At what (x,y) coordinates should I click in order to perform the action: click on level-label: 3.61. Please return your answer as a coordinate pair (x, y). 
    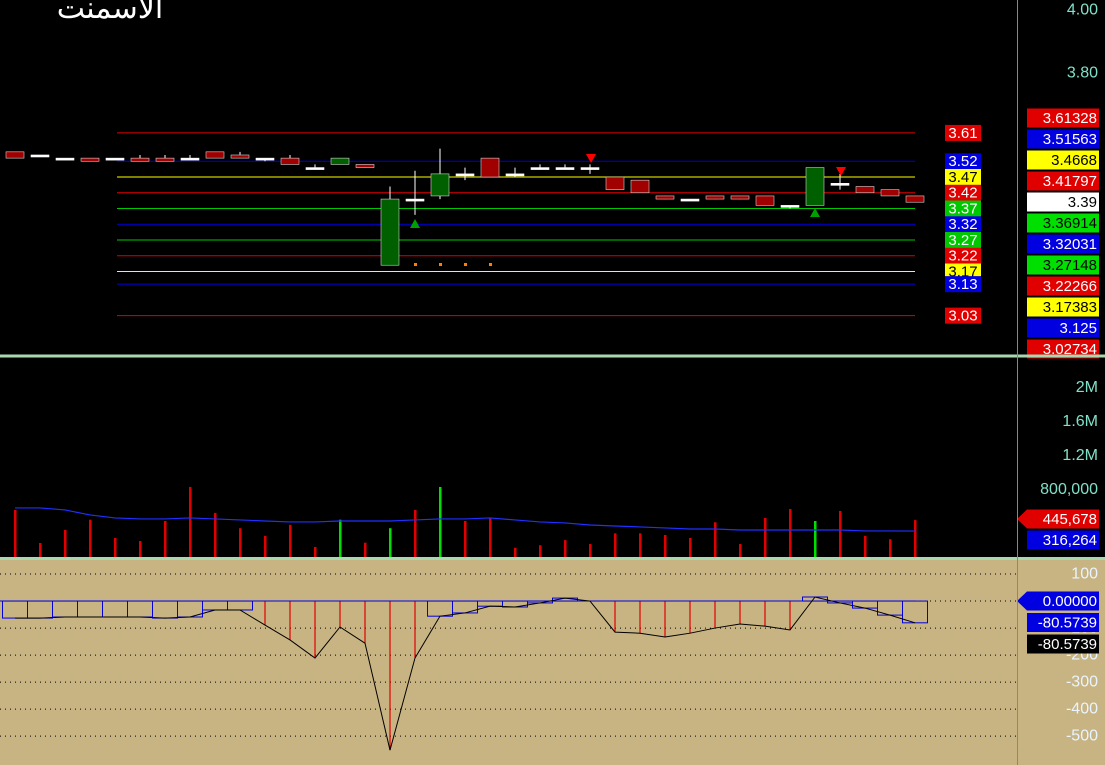
    Looking at the image, I should click on (962, 133).